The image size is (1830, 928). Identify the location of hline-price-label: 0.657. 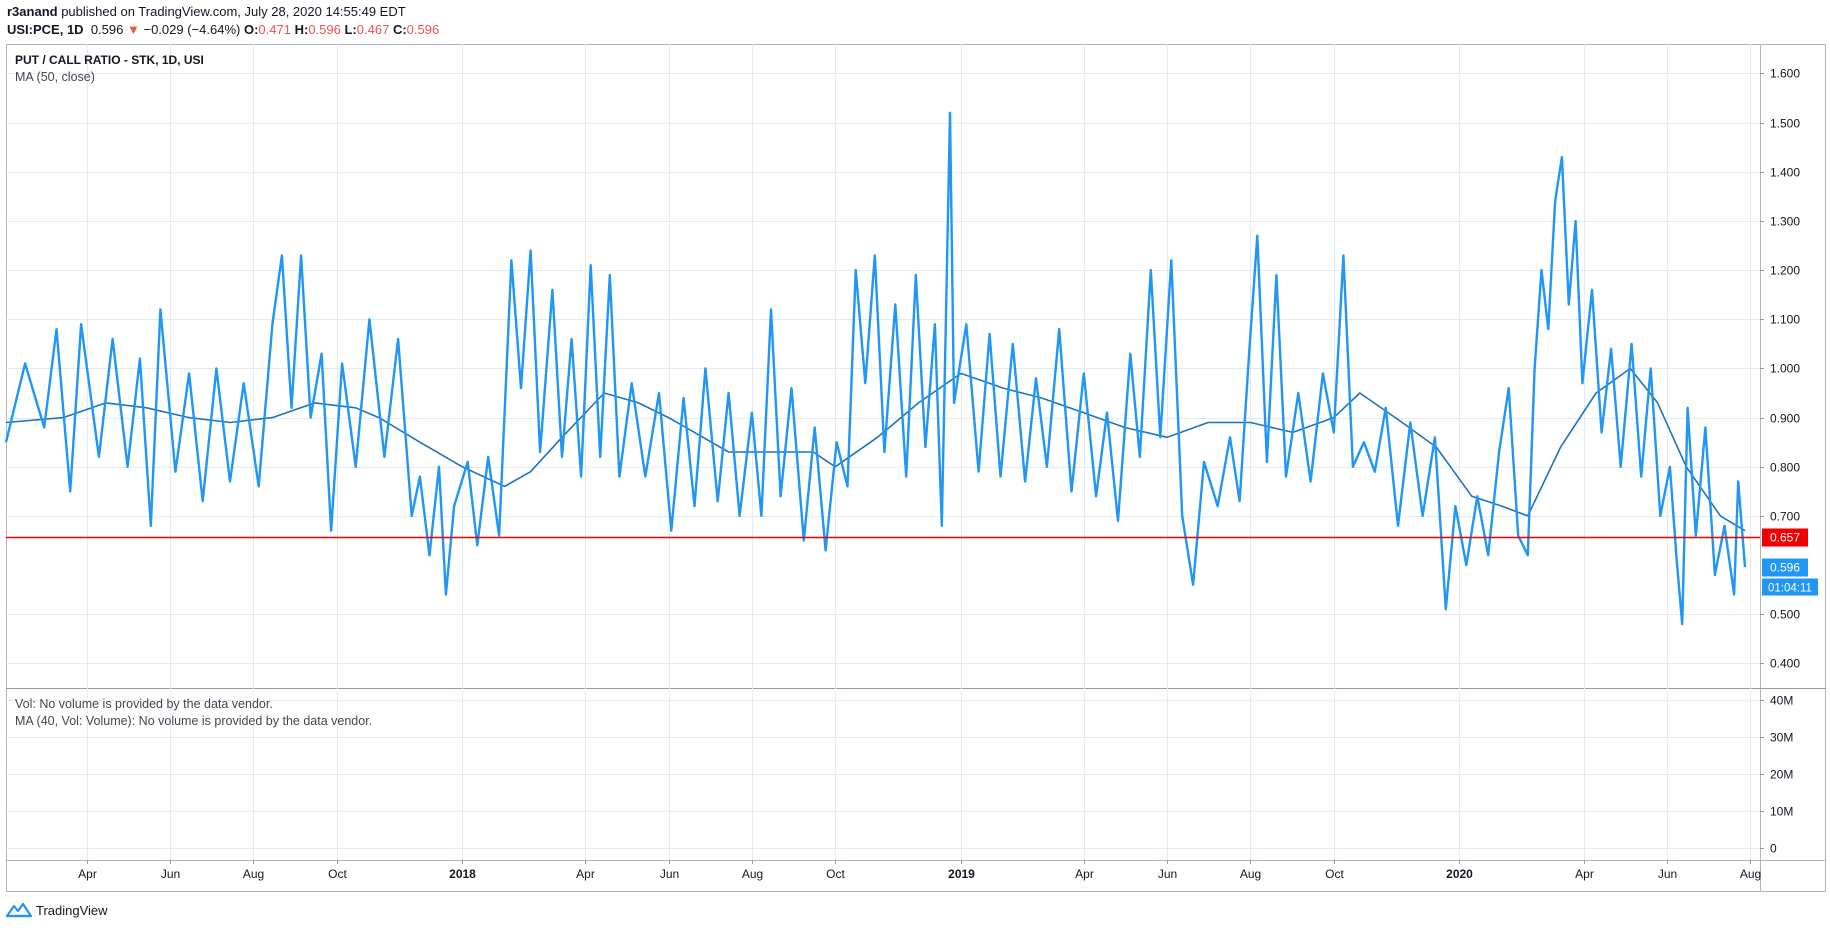
(1785, 538).